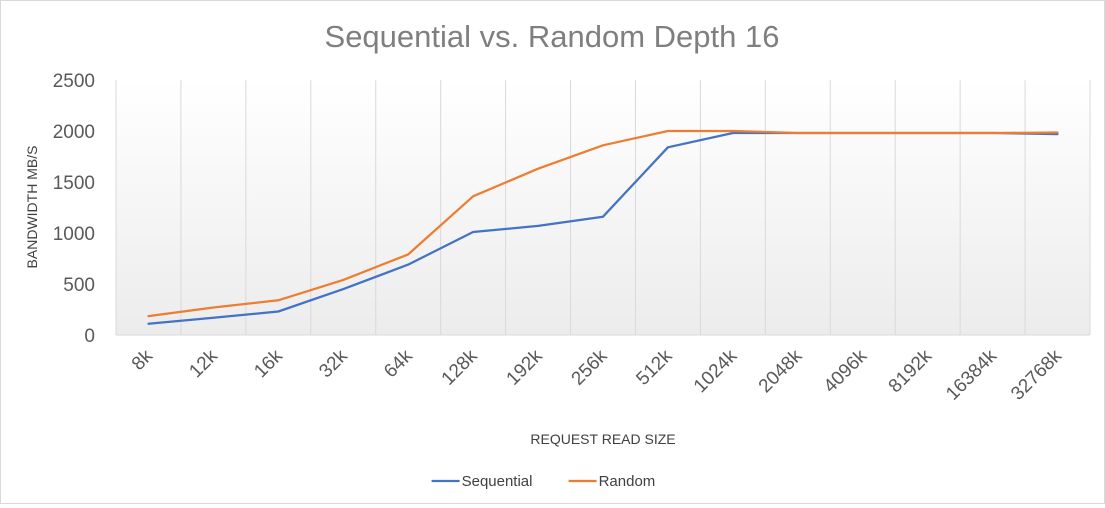 The image size is (1105, 508). I want to click on x-tick-label: 32768k, so click(1036, 374).